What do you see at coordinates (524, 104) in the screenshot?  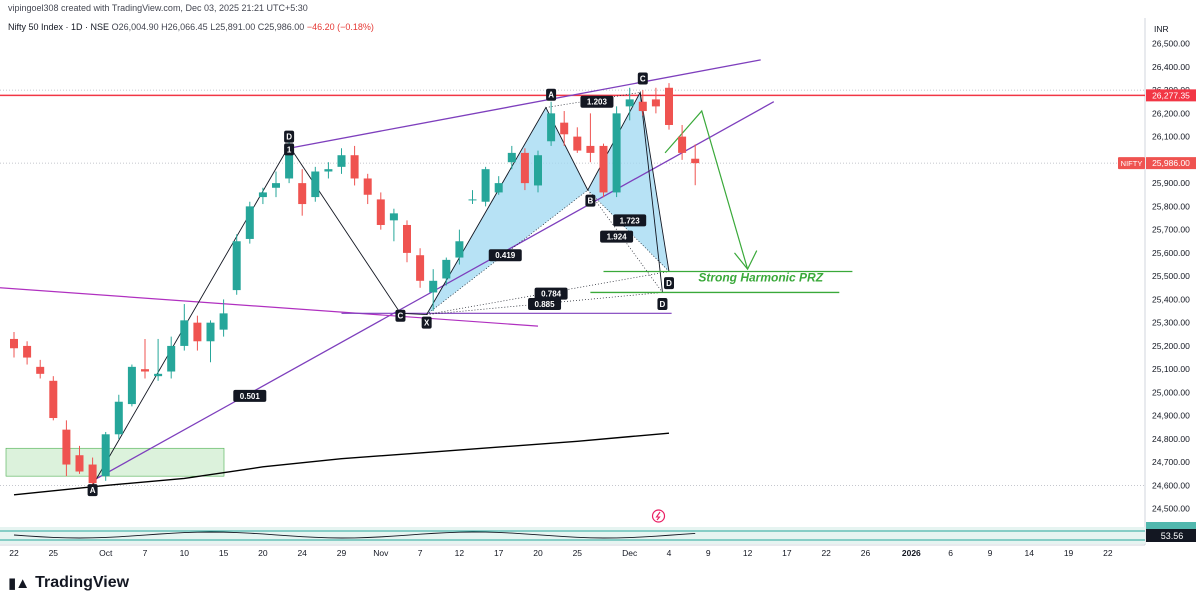 I see `upper-channel-line` at bounding box center [524, 104].